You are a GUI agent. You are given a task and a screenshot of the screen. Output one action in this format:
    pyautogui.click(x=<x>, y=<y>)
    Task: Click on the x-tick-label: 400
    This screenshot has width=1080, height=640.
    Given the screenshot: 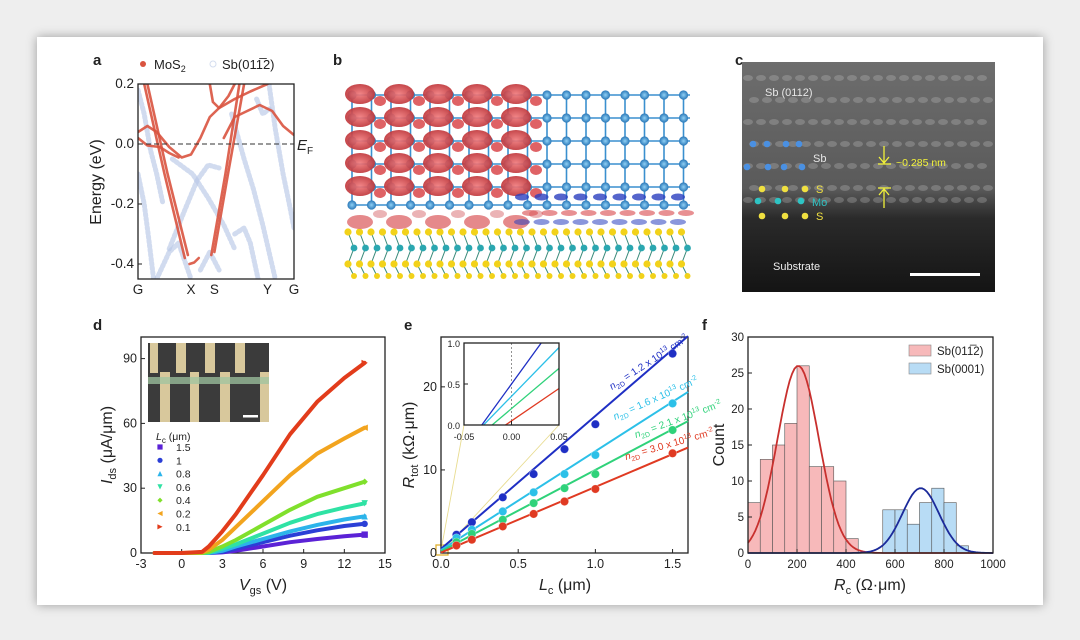 What is the action you would take?
    pyautogui.click(x=845, y=565)
    